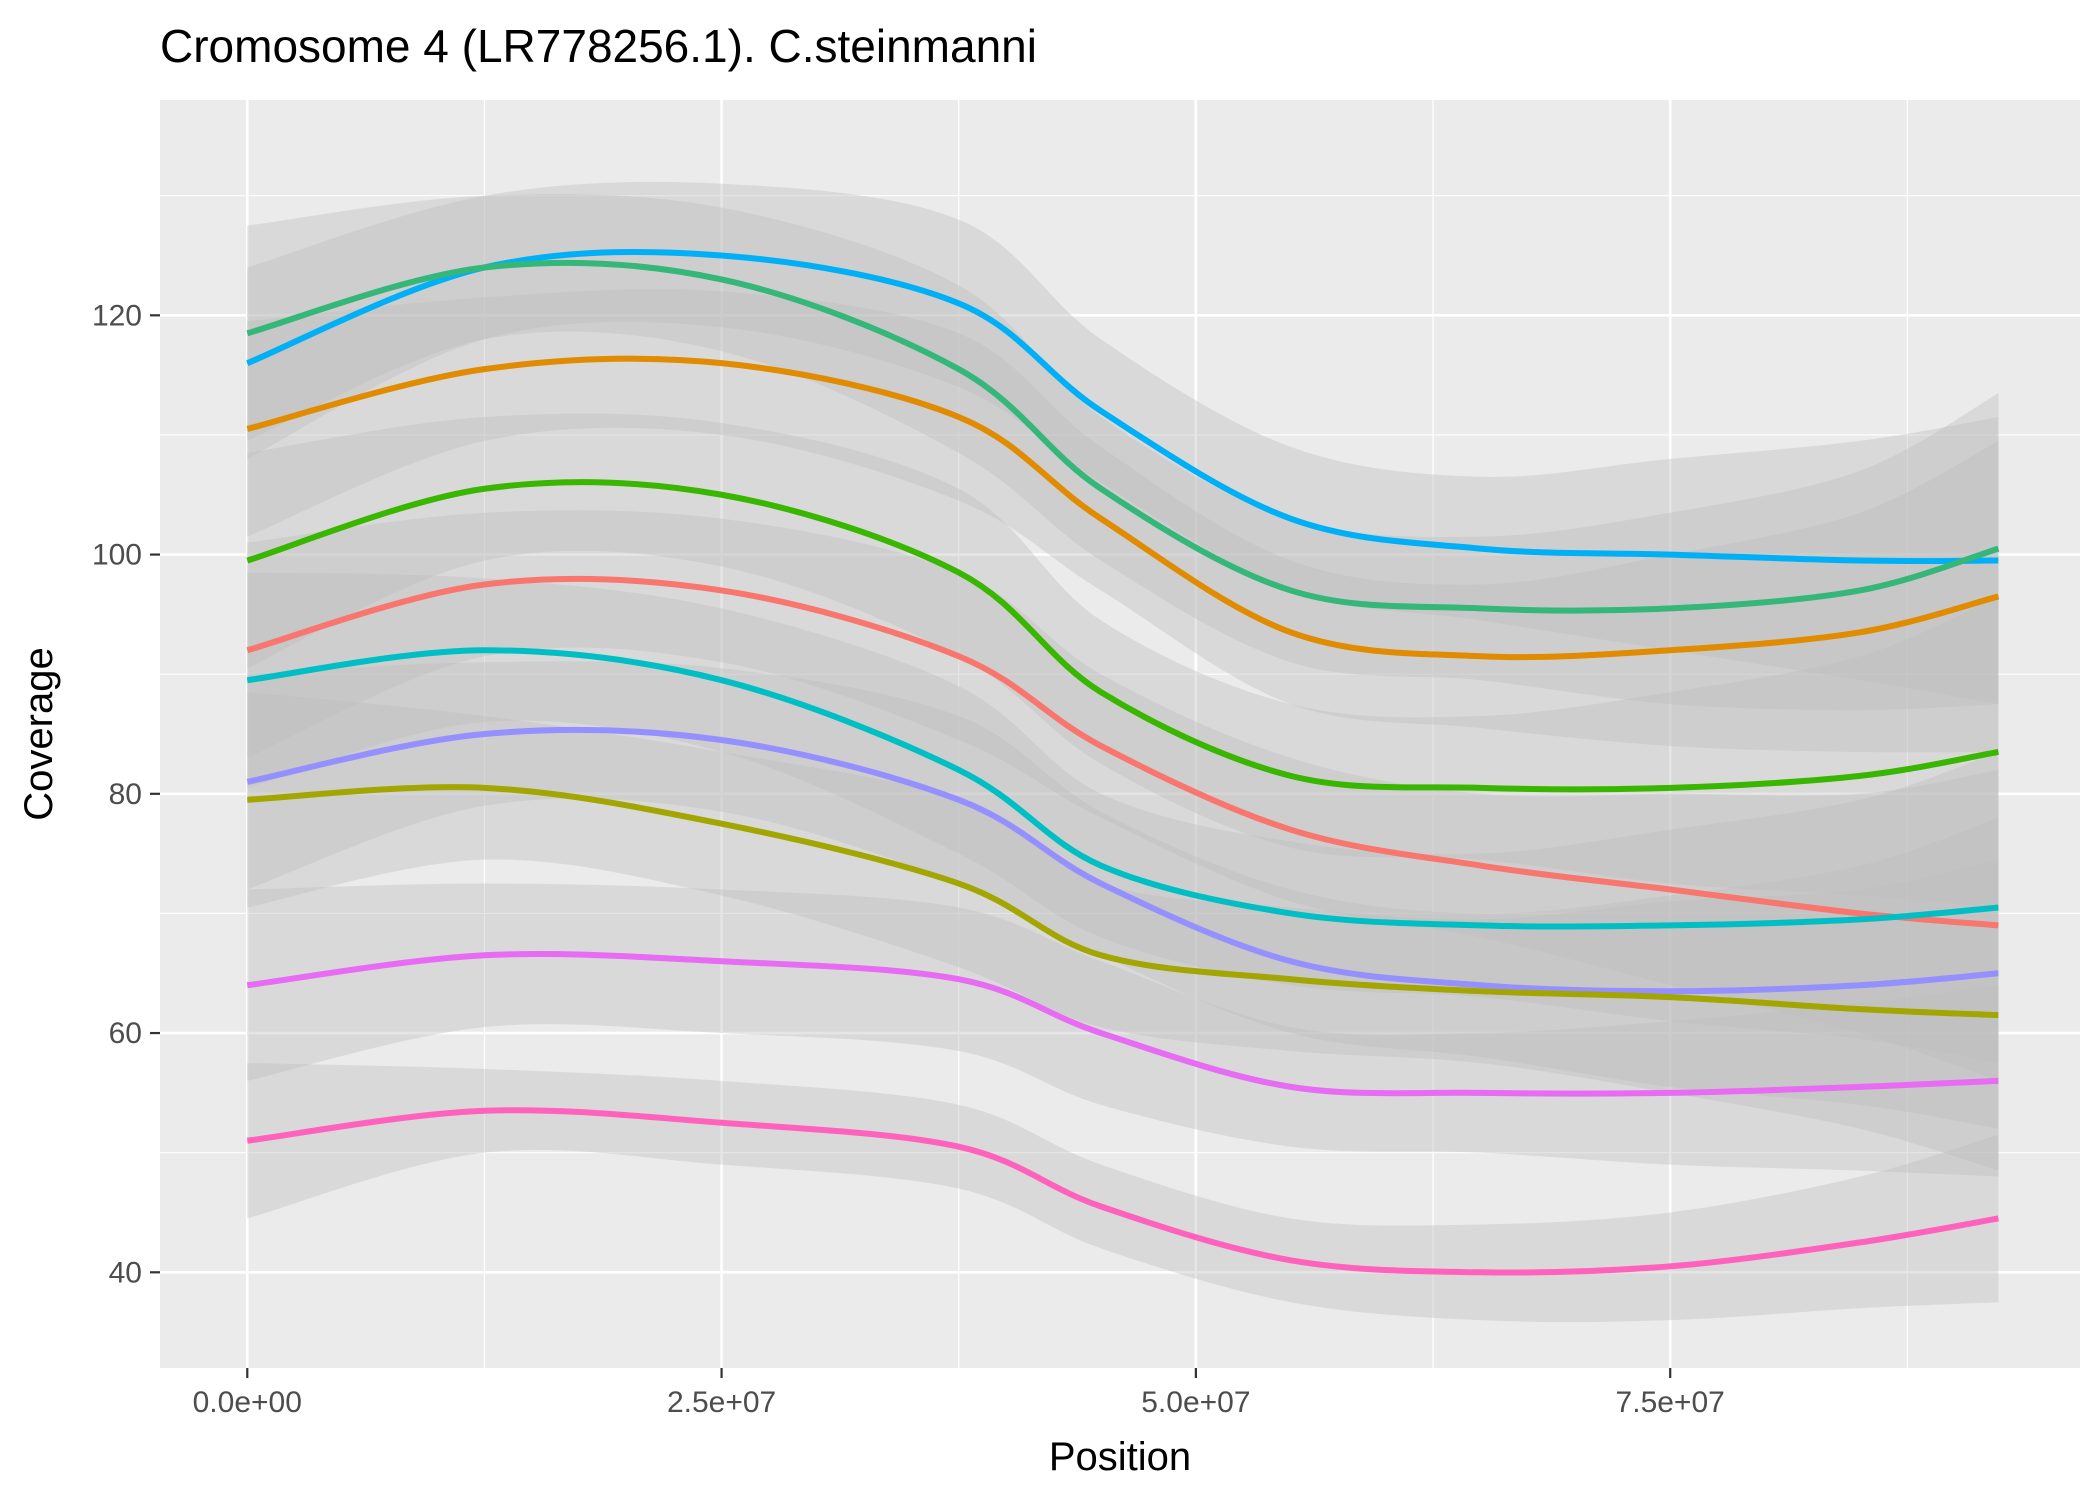 The width and height of the screenshot is (2100, 1499). I want to click on y-axis: 40 60 80 100 120, so click(126, 794).